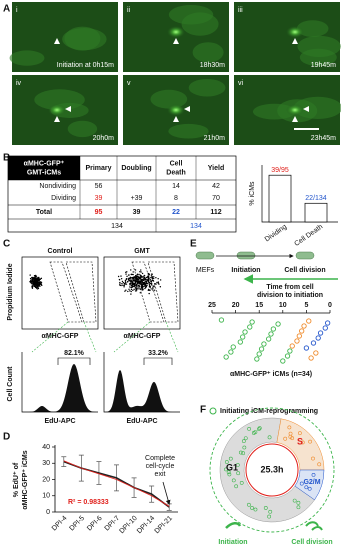  Describe the element at coordinates (304, 270) in the screenshot. I see `timeline-label: Cell division` at that location.